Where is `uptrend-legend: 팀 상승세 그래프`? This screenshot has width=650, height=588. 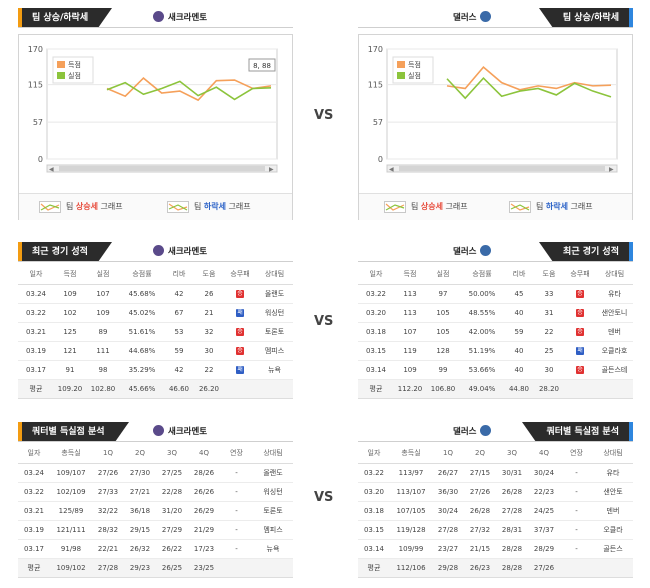 uptrend-legend: 팀 상승세 그래프 is located at coordinates (426, 207).